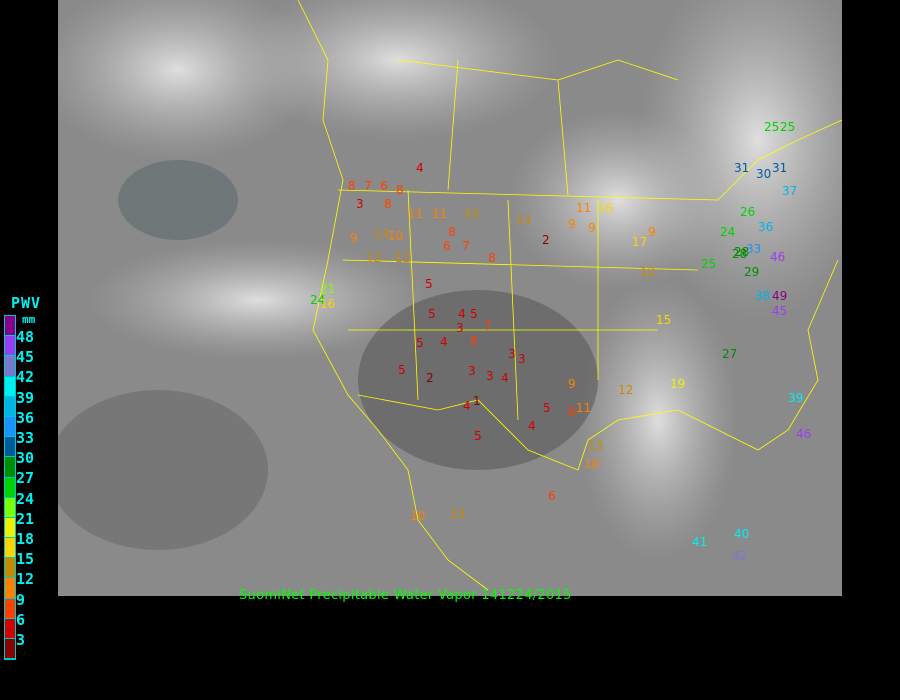 The image size is (900, 700). What do you see at coordinates (25, 579) in the screenshot?
I see `legend-label: 12` at bounding box center [25, 579].